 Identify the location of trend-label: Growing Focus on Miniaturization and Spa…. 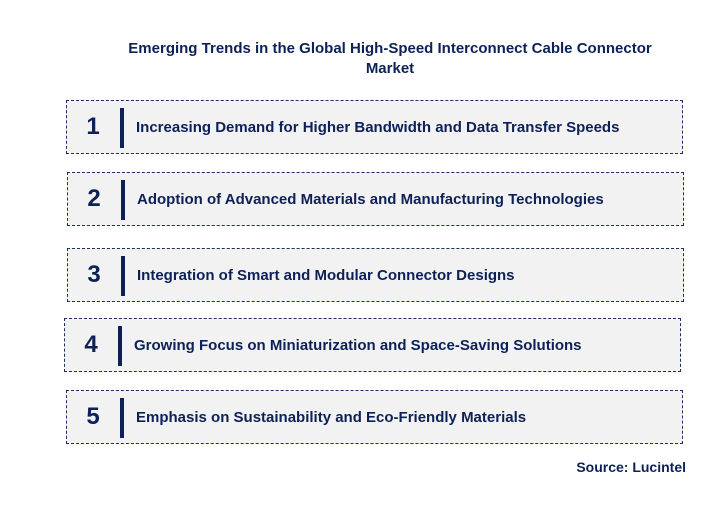
(358, 345).